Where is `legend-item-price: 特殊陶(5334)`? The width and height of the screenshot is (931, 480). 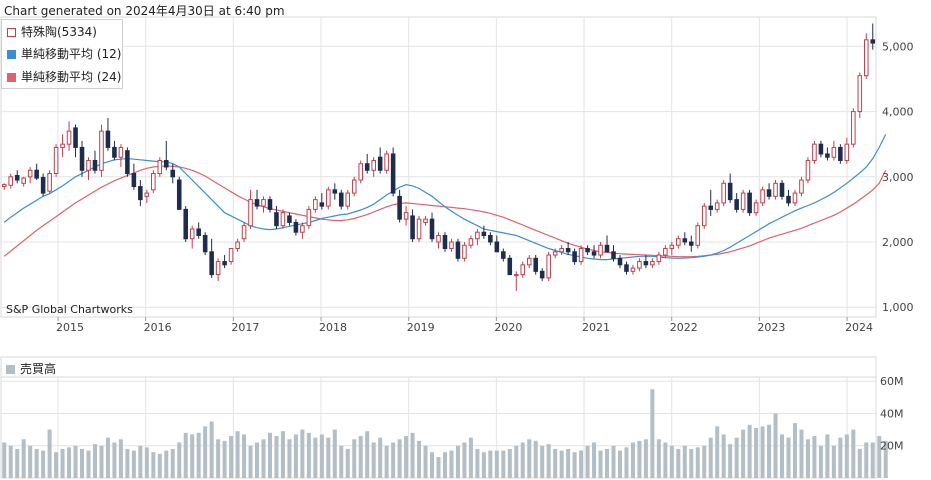
legend-item-price: 特殊陶(5334) is located at coordinates (52, 31).